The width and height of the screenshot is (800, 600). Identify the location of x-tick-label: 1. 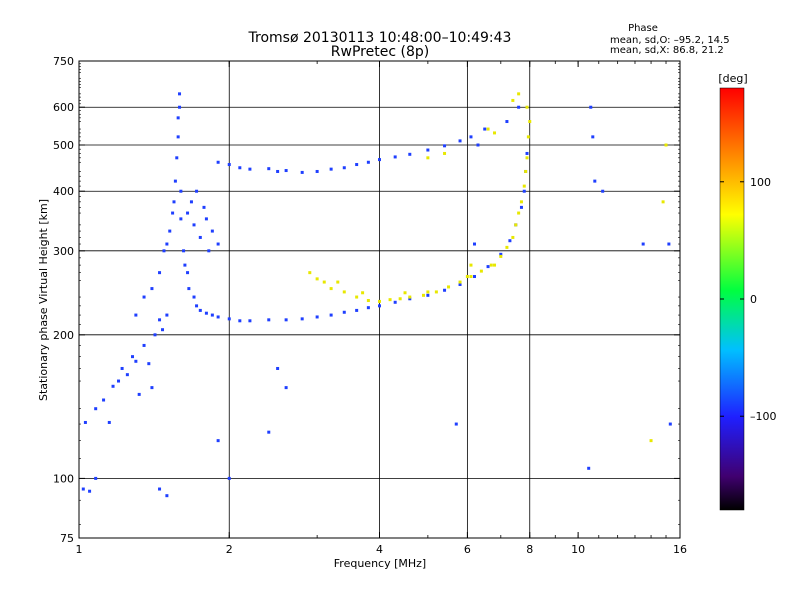
(79, 549).